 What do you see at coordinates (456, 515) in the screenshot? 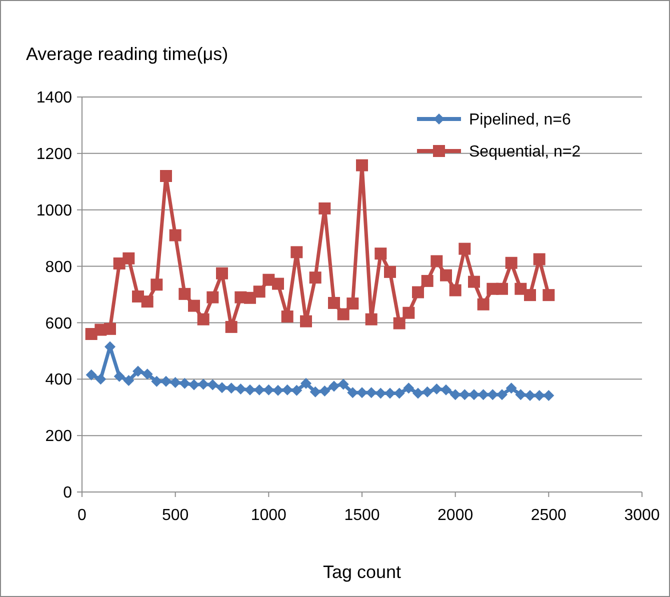
I see `x-tick-label: 2000` at bounding box center [456, 515].